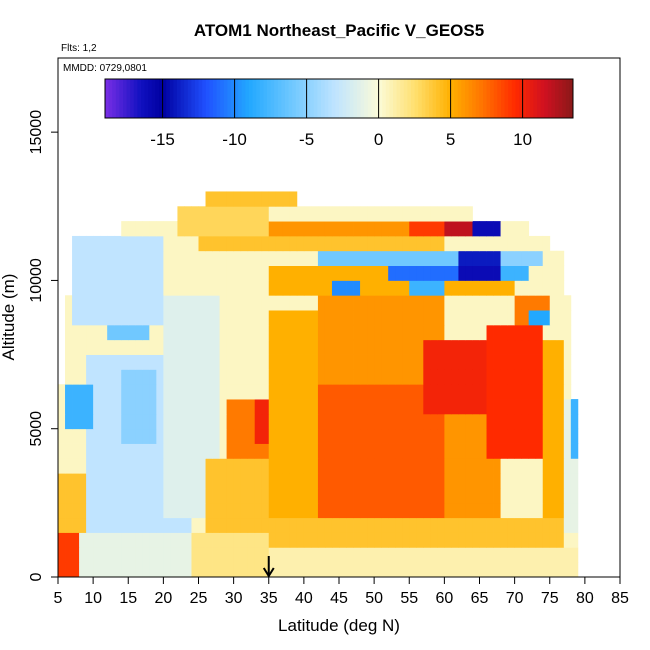  I want to click on x-axis: 5 10 15 20 25 30 35 40 45 50 55 60 65 70 75 80 85, so click(341, 592).